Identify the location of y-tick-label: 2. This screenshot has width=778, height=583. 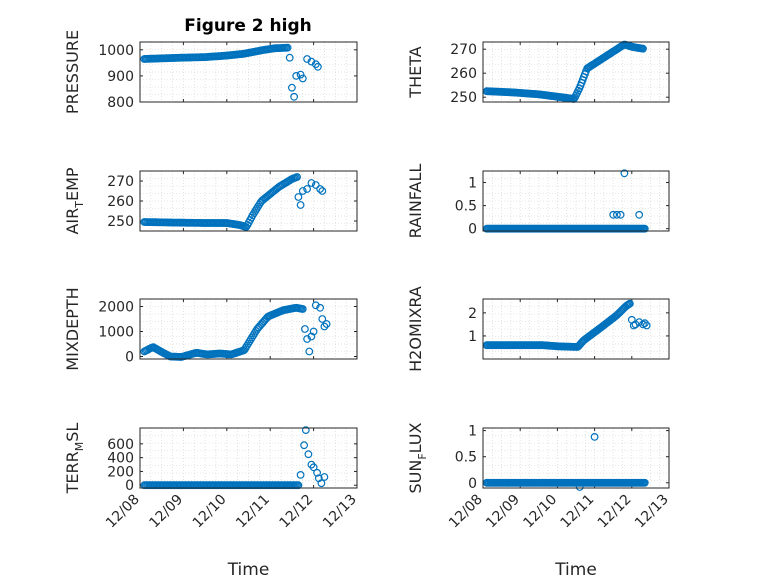
(472, 314).